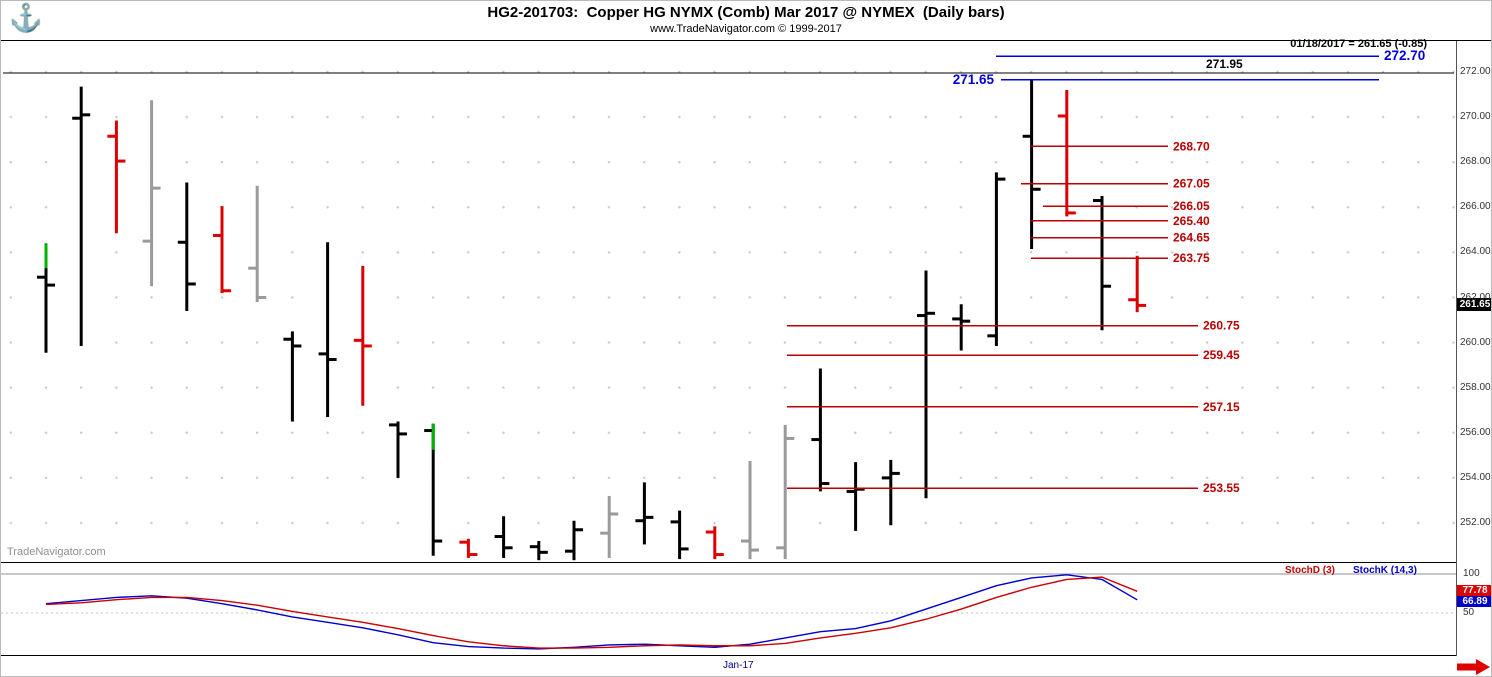 The image size is (1492, 677). Describe the element at coordinates (1474, 591) in the screenshot. I see `stochd-value-badge: 77.78` at that location.